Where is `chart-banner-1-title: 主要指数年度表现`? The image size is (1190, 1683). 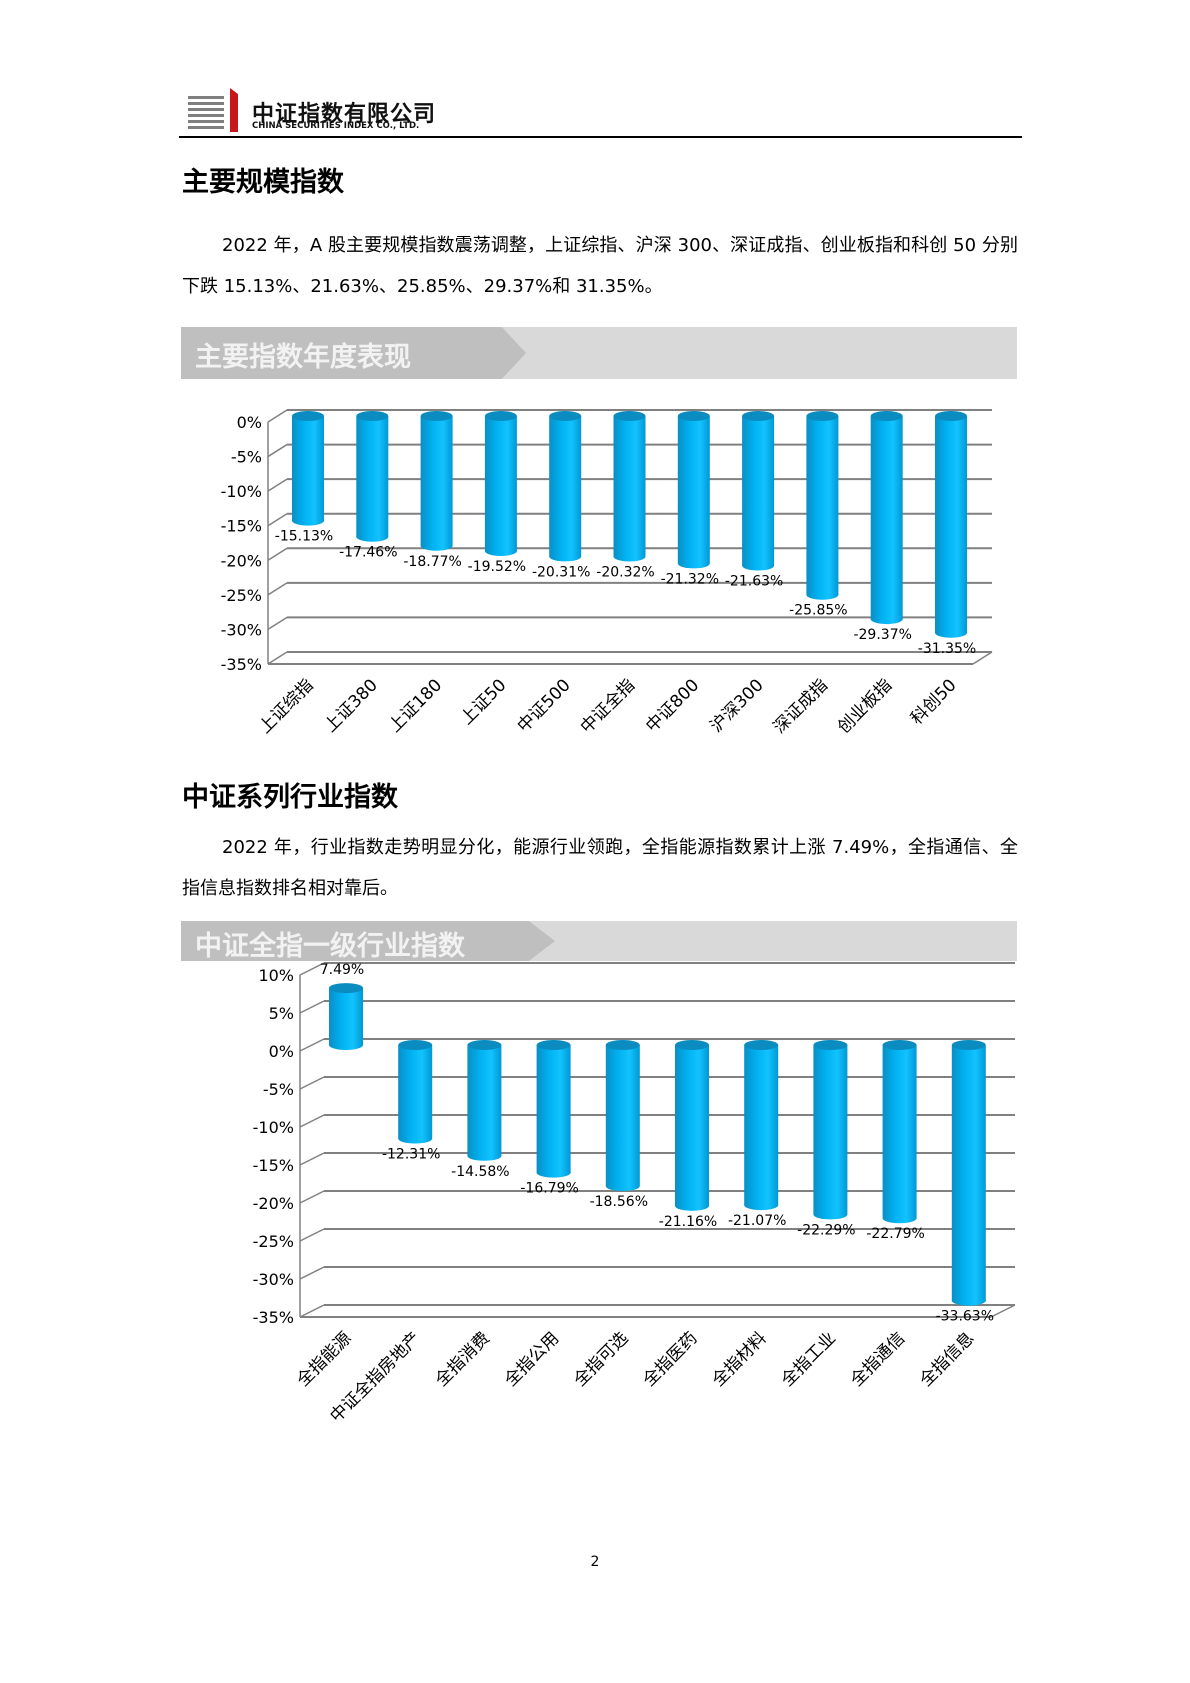
chart-banner-1-title: 主要指数年度表现 is located at coordinates (303, 357).